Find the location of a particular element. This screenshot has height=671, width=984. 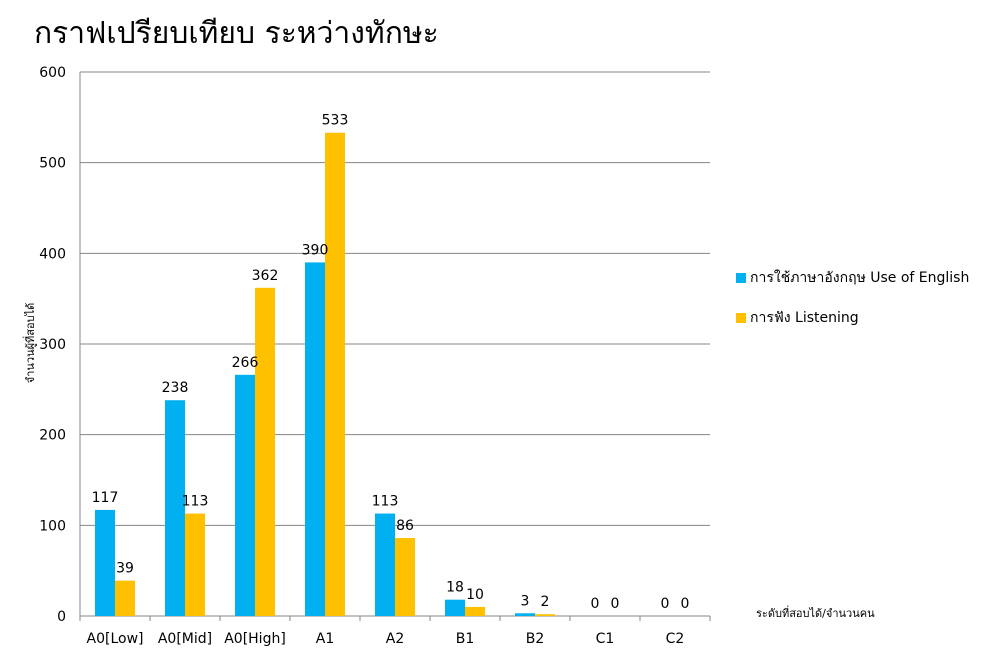

y-tick-label: 0 is located at coordinates (61, 617).